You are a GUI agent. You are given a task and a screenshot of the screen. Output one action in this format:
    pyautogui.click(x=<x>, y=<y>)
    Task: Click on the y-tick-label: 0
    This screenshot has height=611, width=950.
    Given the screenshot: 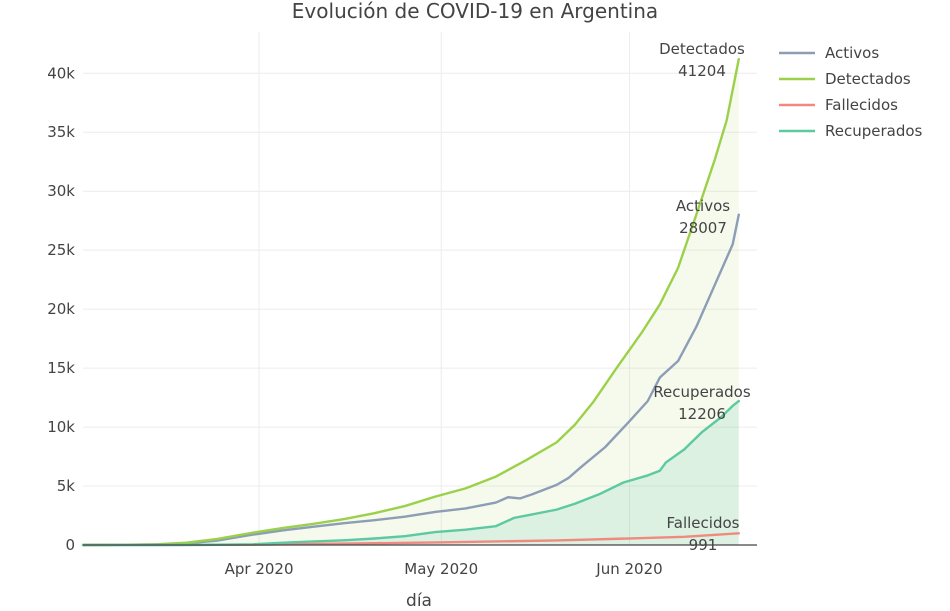 What is the action you would take?
    pyautogui.click(x=70, y=545)
    